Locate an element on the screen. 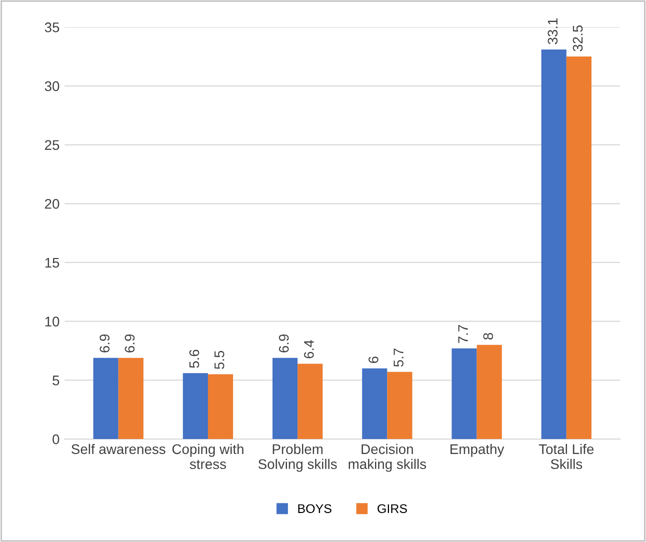 The image size is (646, 542). data-label: 5.7 is located at coordinates (399, 357).